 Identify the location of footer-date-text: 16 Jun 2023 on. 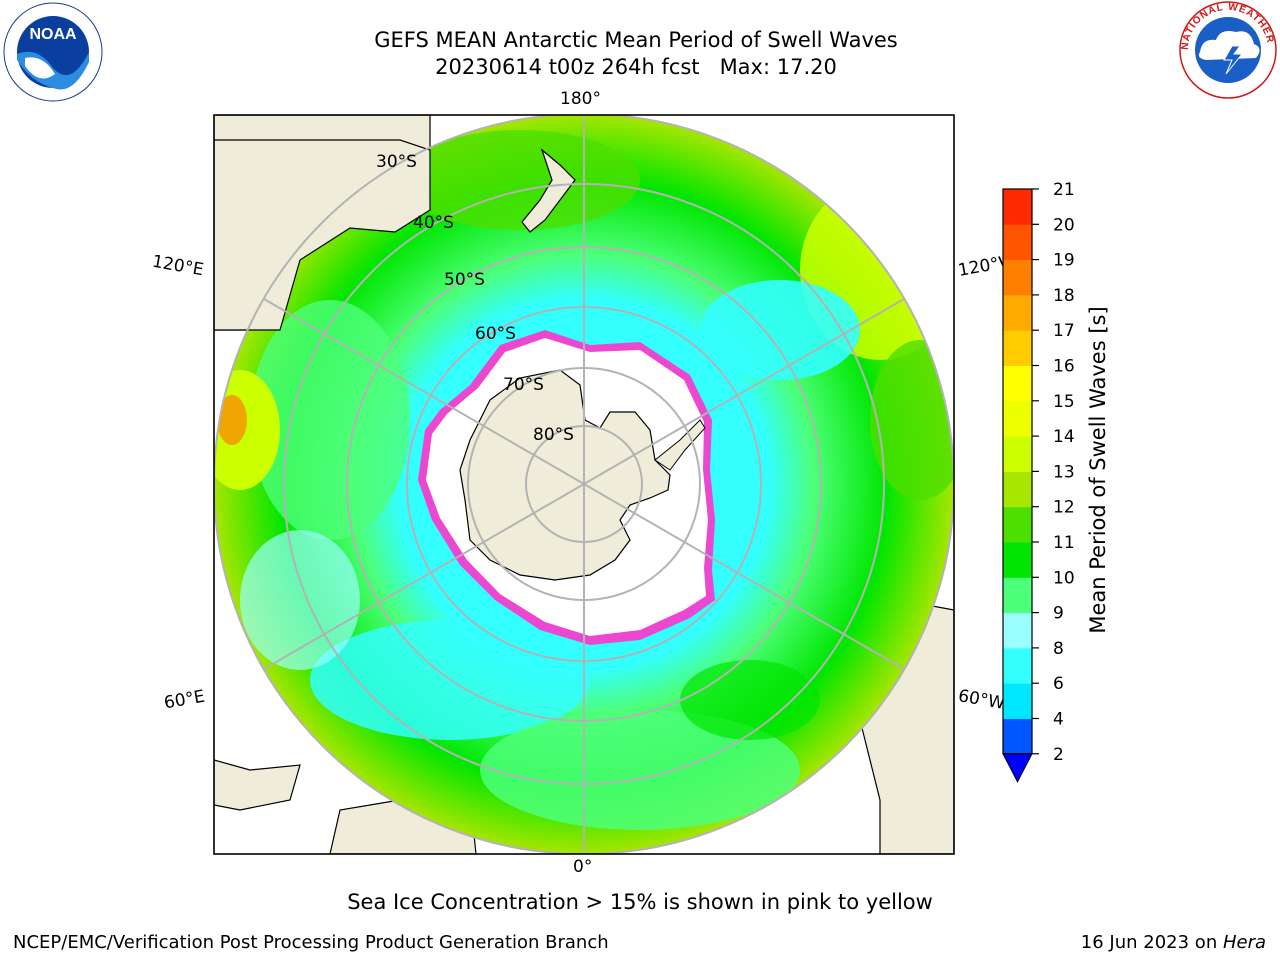
(1151, 942).